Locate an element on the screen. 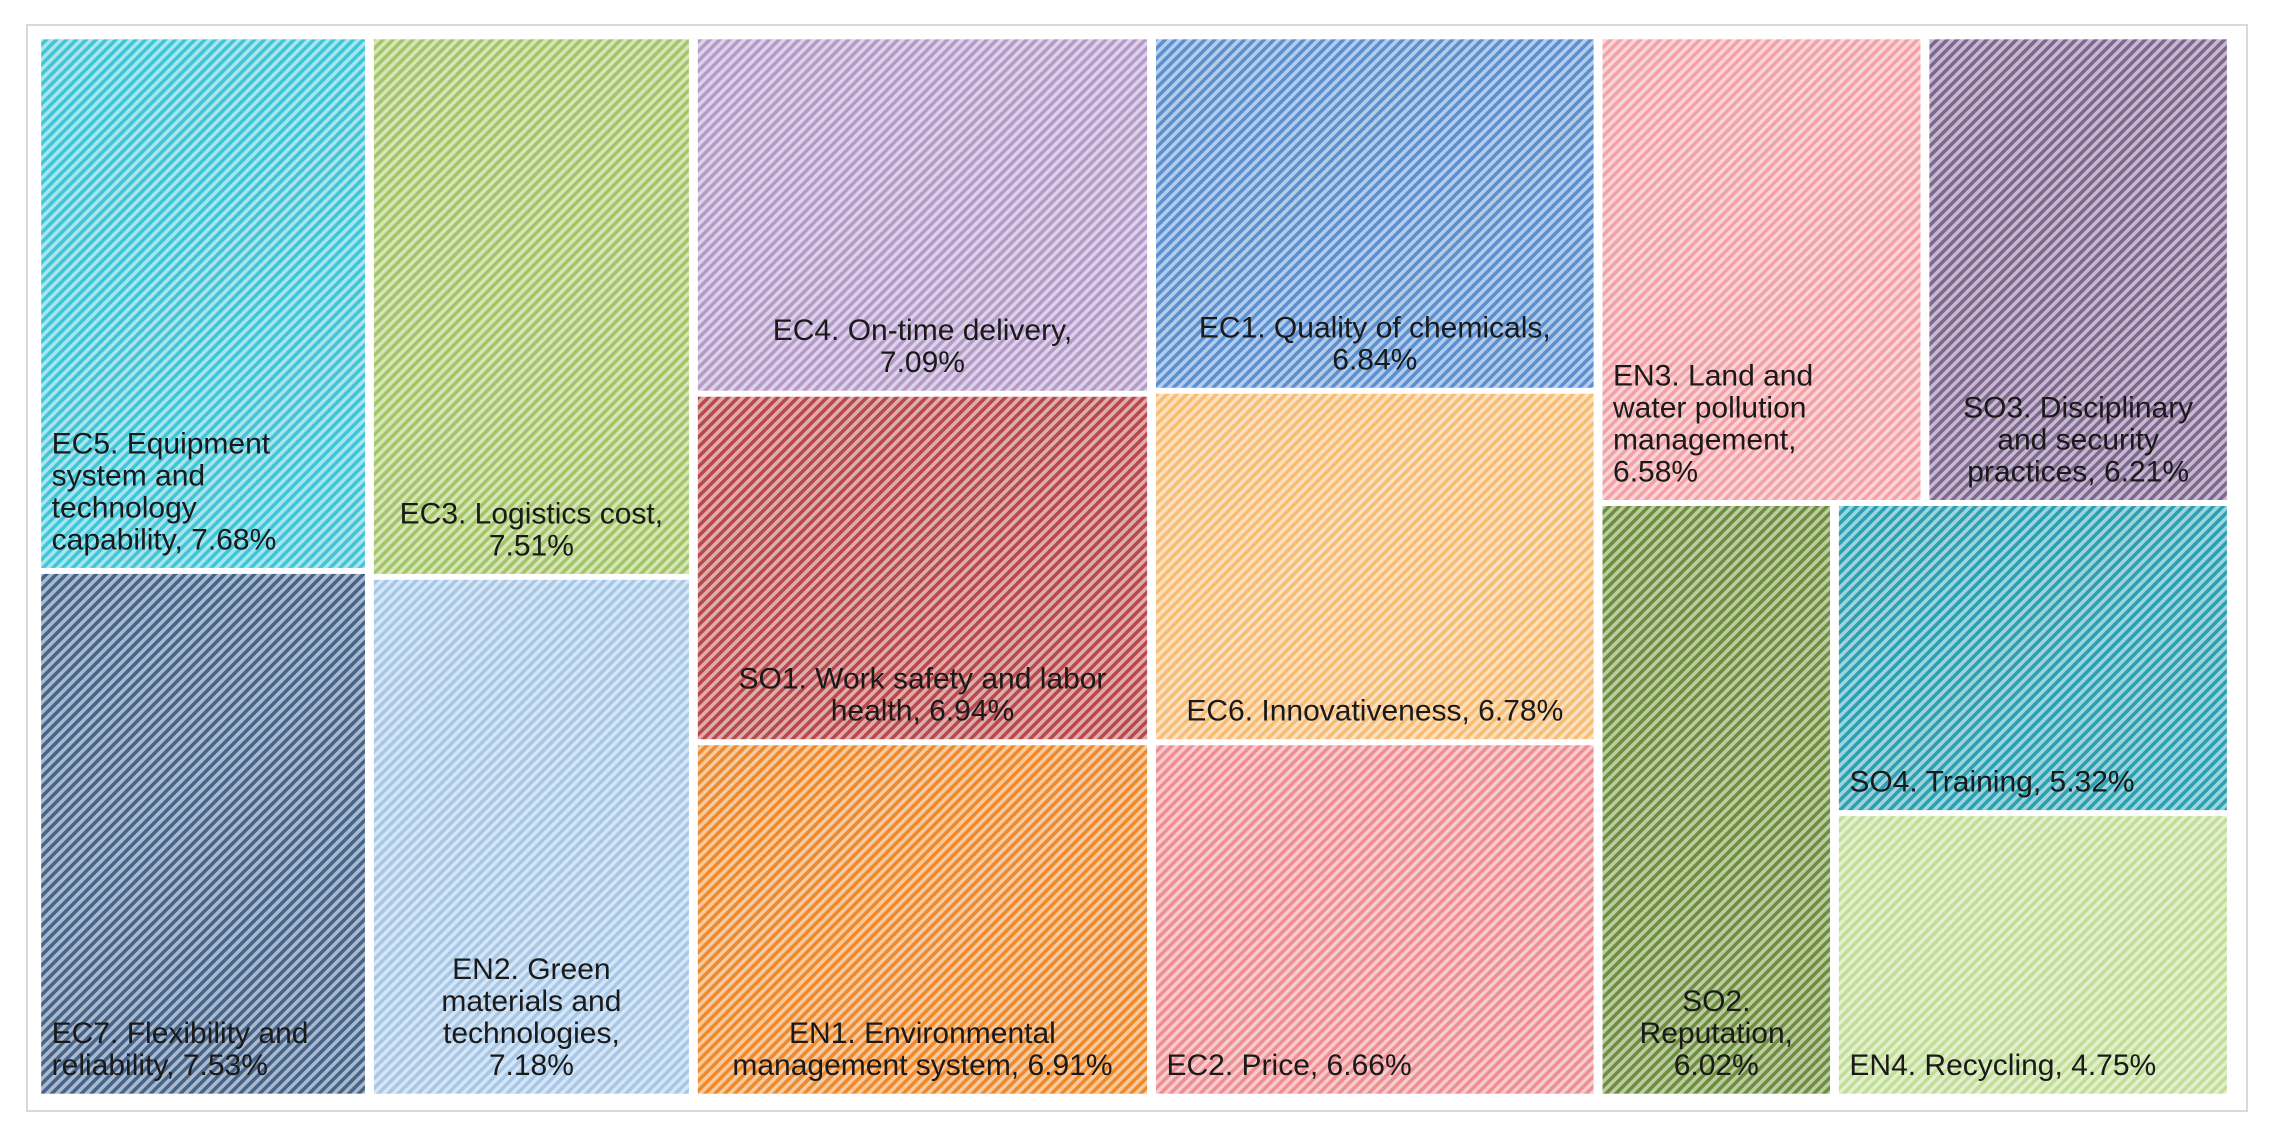 This screenshot has height=1136, width=2273. tile-so2: SO2.Reputation,6.02% is located at coordinates (1716, 799).